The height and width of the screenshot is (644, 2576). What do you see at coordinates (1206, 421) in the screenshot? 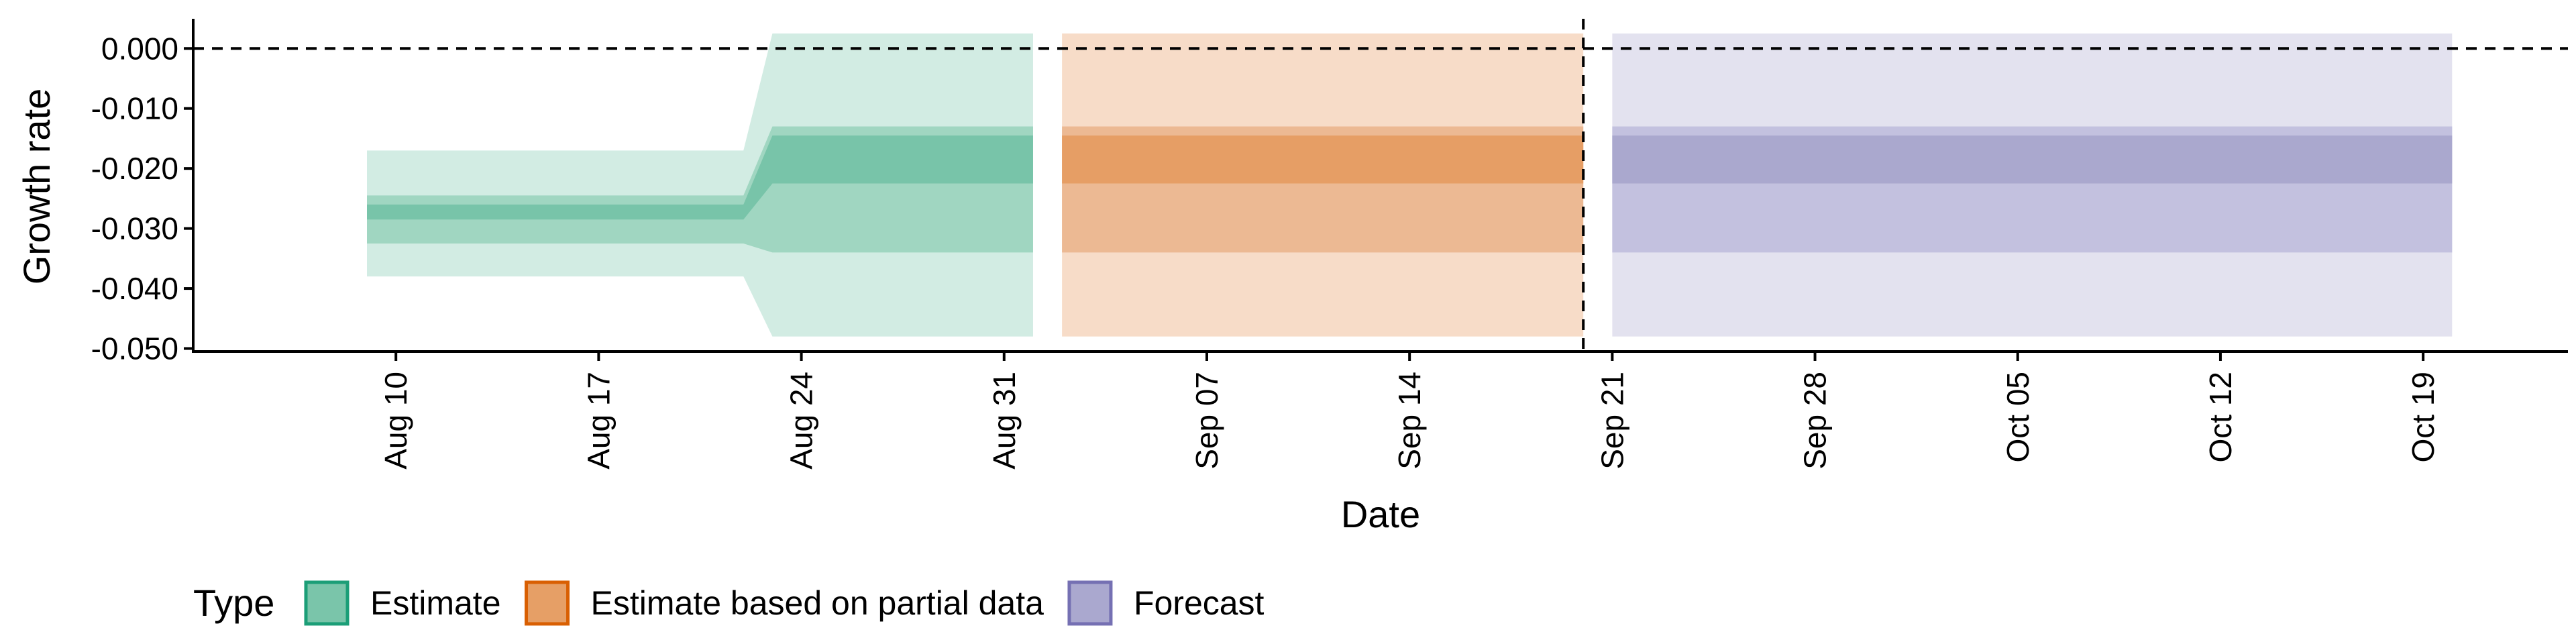
I see `x-tick-label: Sep 07` at bounding box center [1206, 421].